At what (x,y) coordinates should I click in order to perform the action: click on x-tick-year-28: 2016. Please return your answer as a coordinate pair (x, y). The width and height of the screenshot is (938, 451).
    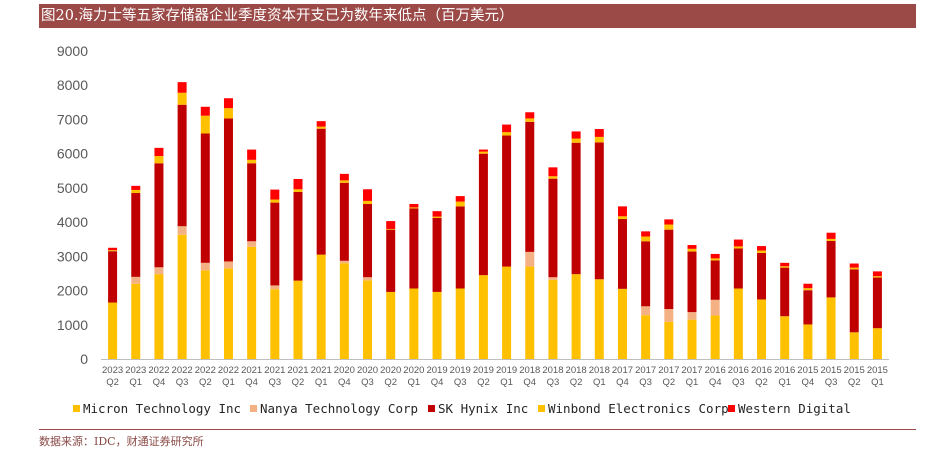
    Looking at the image, I should click on (761, 370).